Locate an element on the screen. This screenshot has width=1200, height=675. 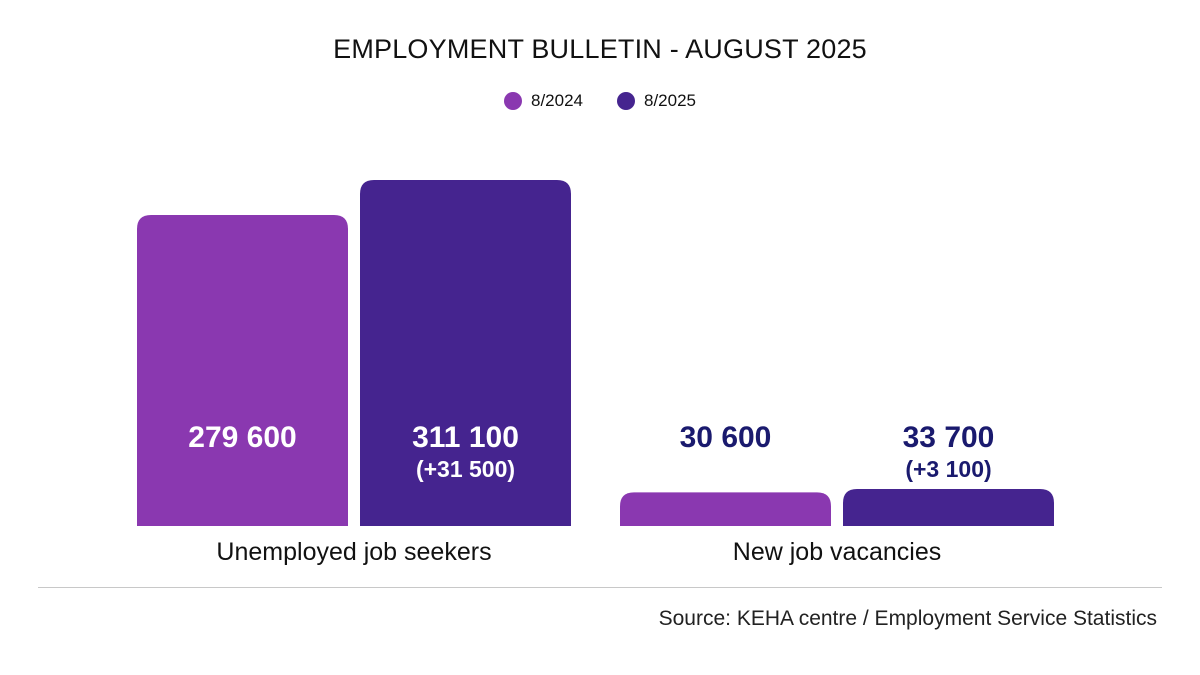
footer-divider is located at coordinates (600, 587).